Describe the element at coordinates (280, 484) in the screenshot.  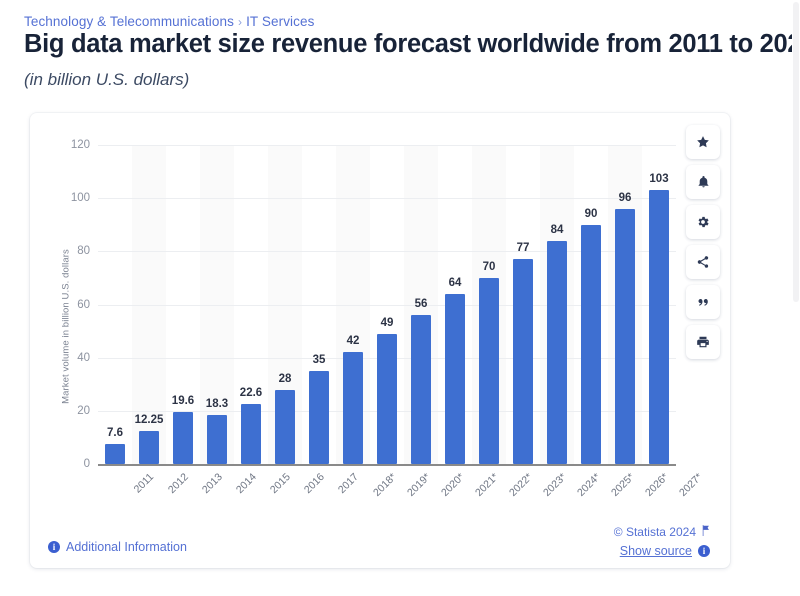
I see `x-axis-tick: 2015` at that location.